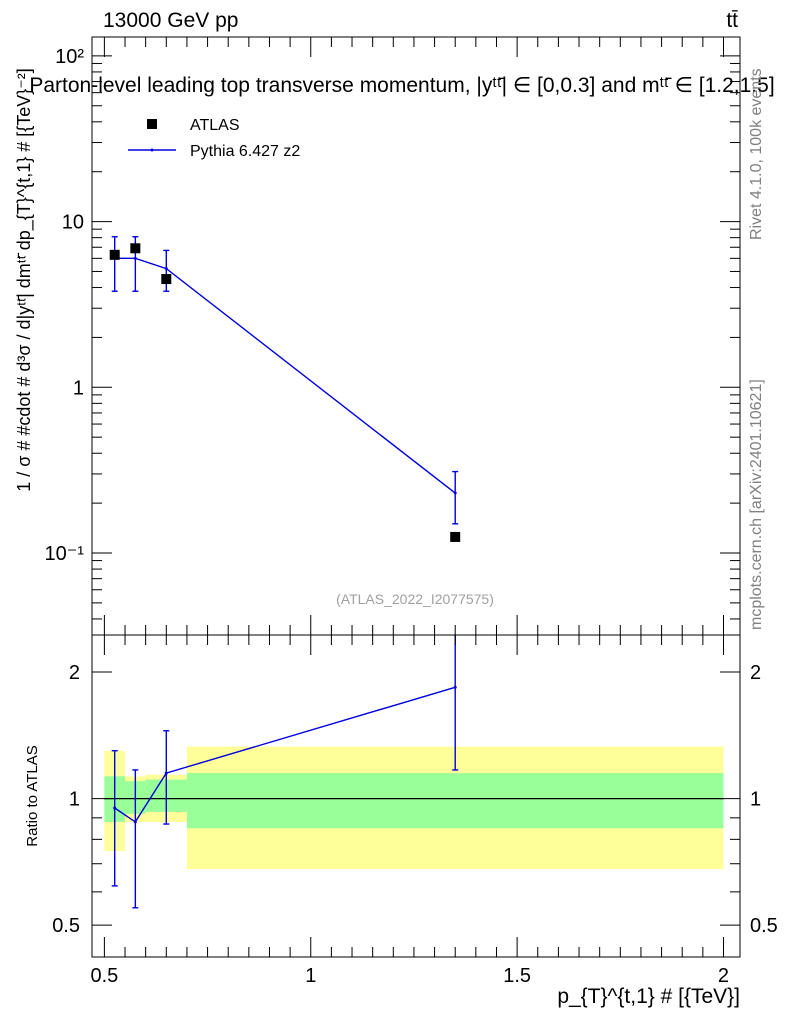 This screenshot has height=1024, width=786. What do you see at coordinates (648, 996) in the screenshot?
I see `x-axis-label: p_{T}^{t,1} # [{TeV}]` at bounding box center [648, 996].